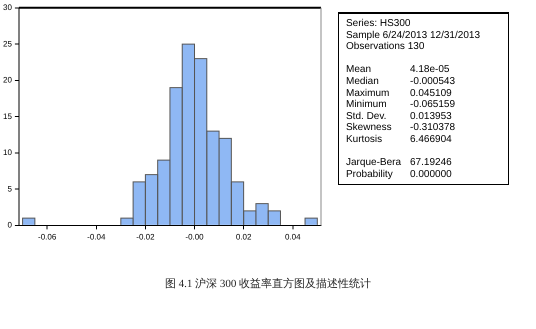 This screenshot has height=329, width=536. What do you see at coordinates (7, 116) in the screenshot?
I see `y-tick-label: 15` at bounding box center [7, 116].